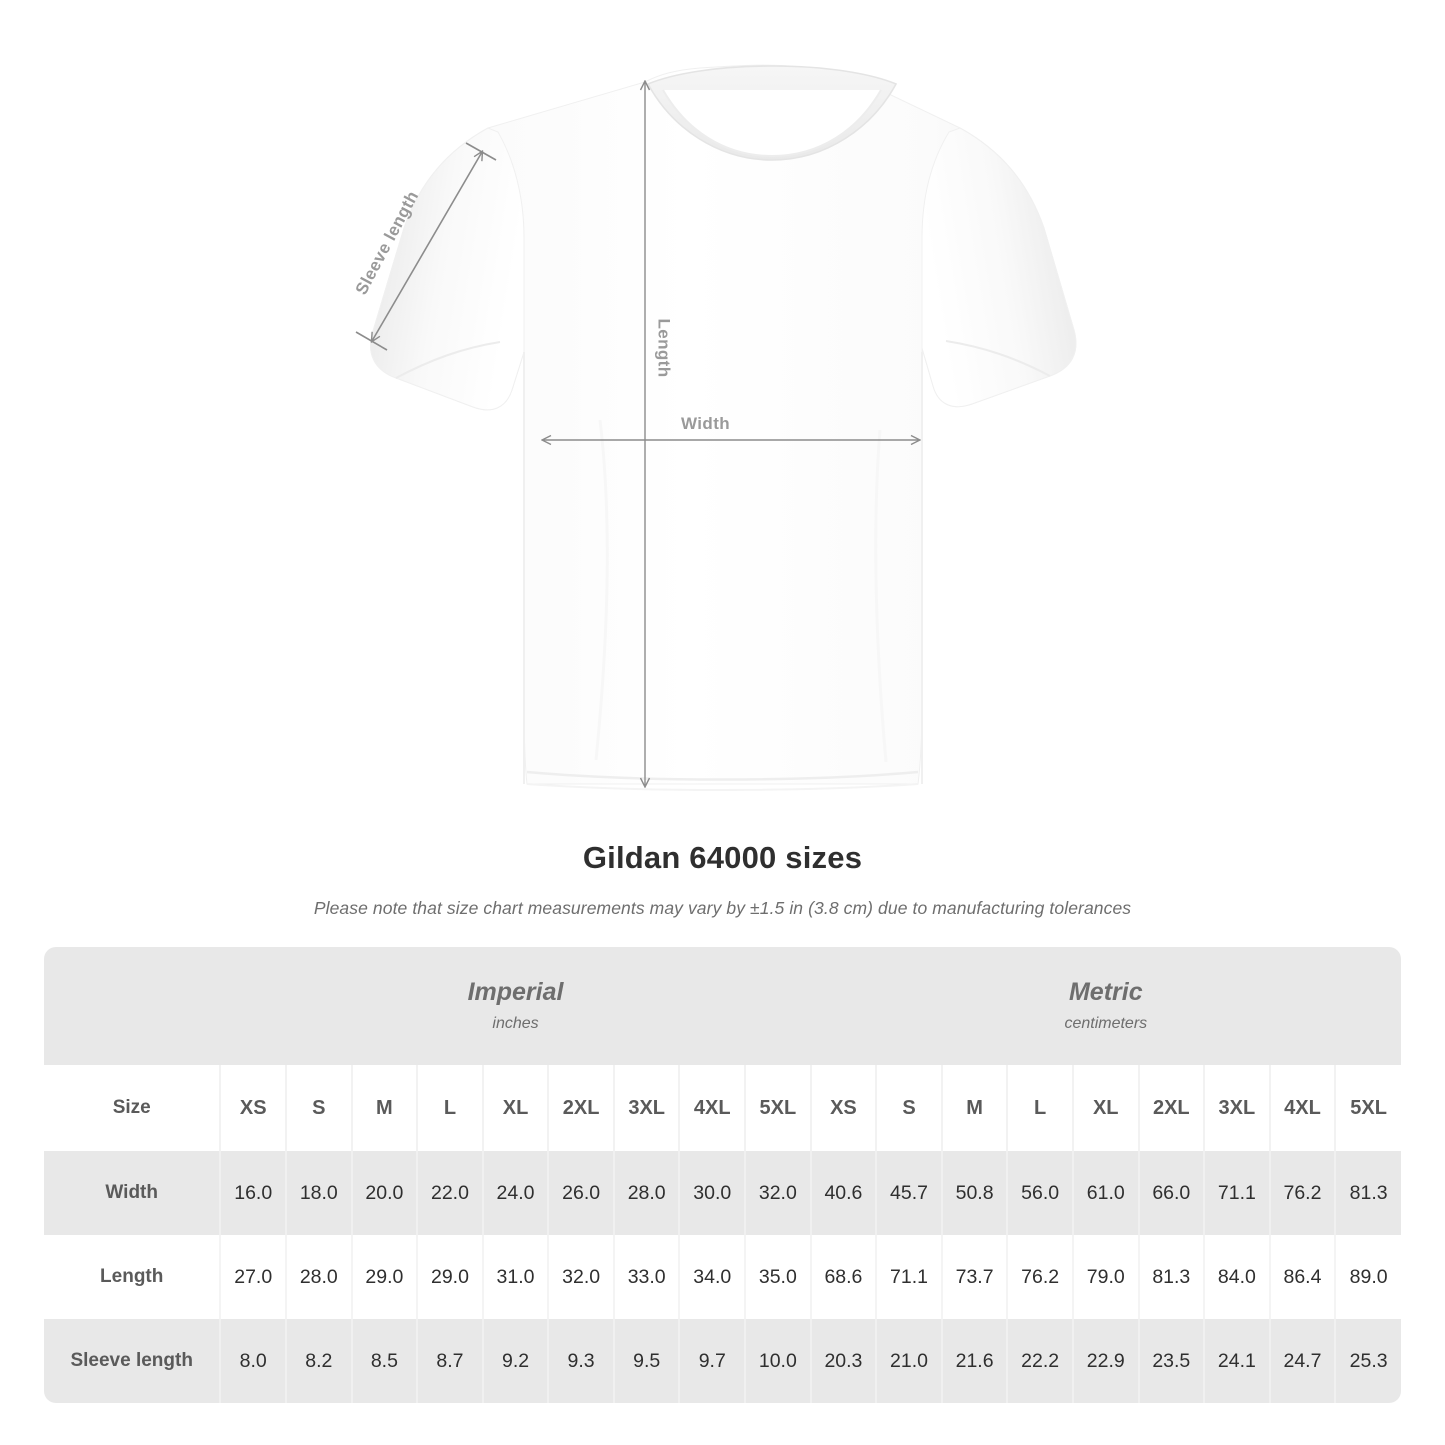 The image size is (1445, 1445). What do you see at coordinates (132, 1277) in the screenshot?
I see `row-label-length: Length` at bounding box center [132, 1277].